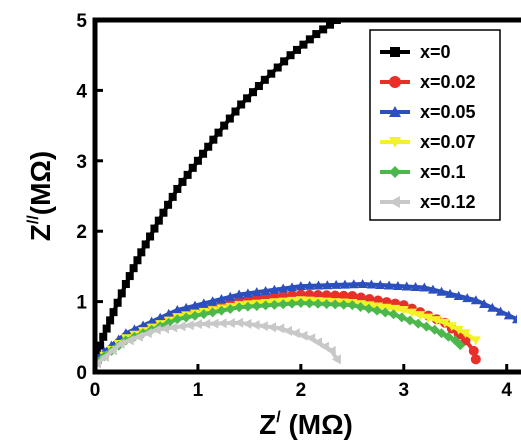  Describe the element at coordinates (81, 21) in the screenshot. I see `y-tick-label: 5` at that location.